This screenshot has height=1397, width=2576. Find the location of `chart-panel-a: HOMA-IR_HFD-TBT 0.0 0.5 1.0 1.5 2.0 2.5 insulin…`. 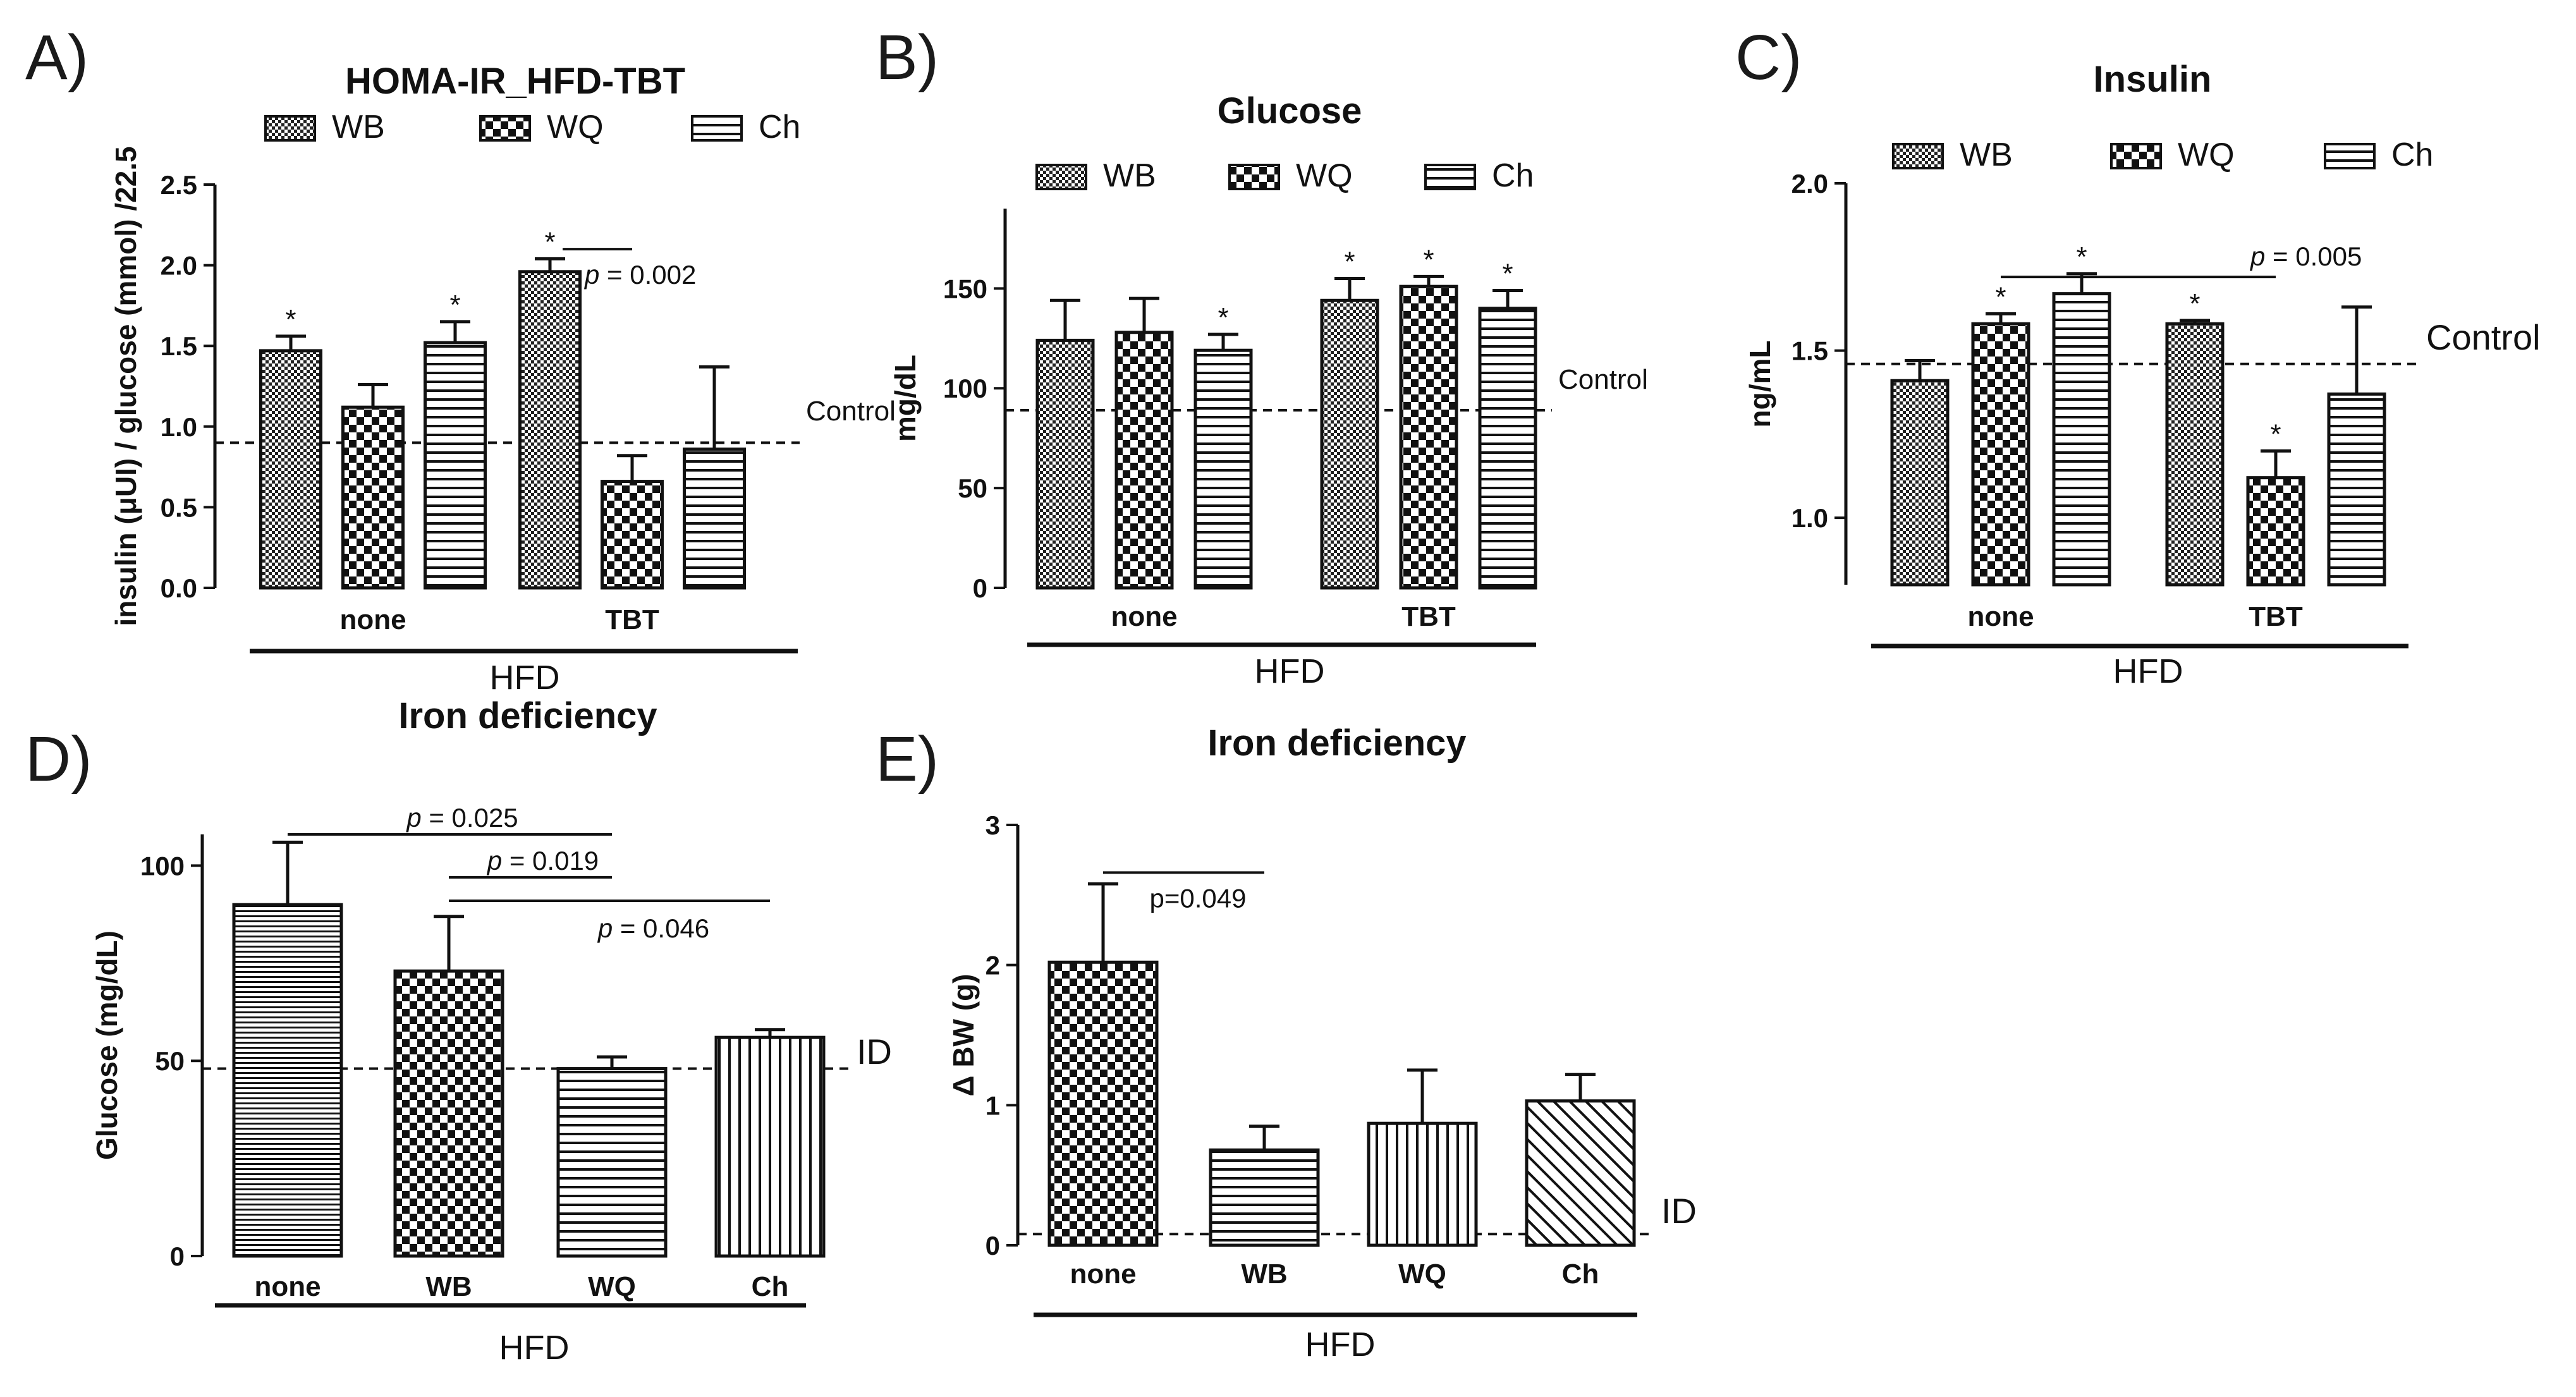

chart-panel-a: HOMA-IR_HFD-TBT 0.0 0.5 1.0 1.5 2.0 2.5 insulin… is located at coordinates (502, 379).